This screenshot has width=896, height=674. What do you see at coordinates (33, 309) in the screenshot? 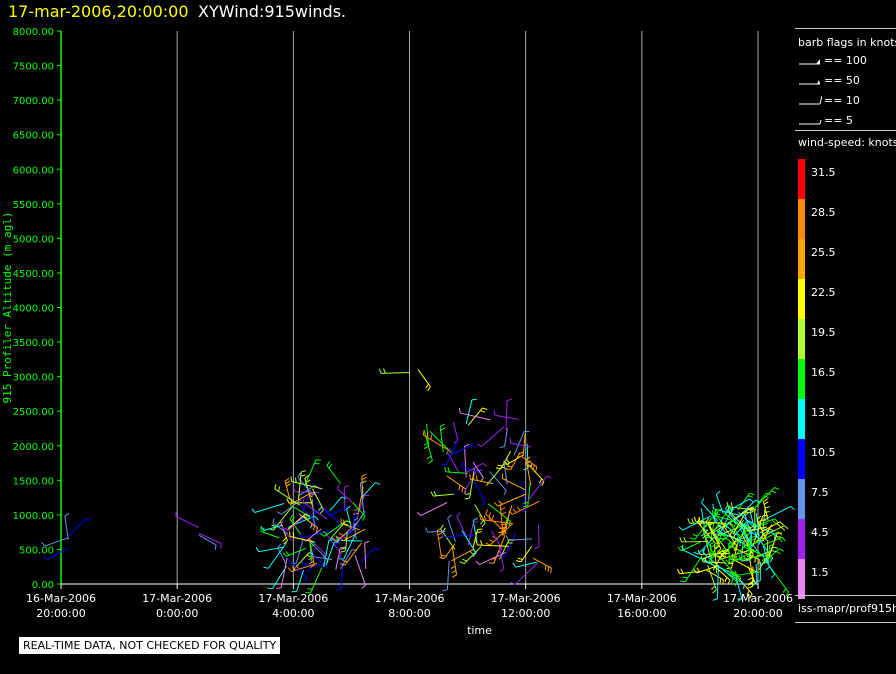
I see `y-tick-label: 4000.00` at bounding box center [33, 309].